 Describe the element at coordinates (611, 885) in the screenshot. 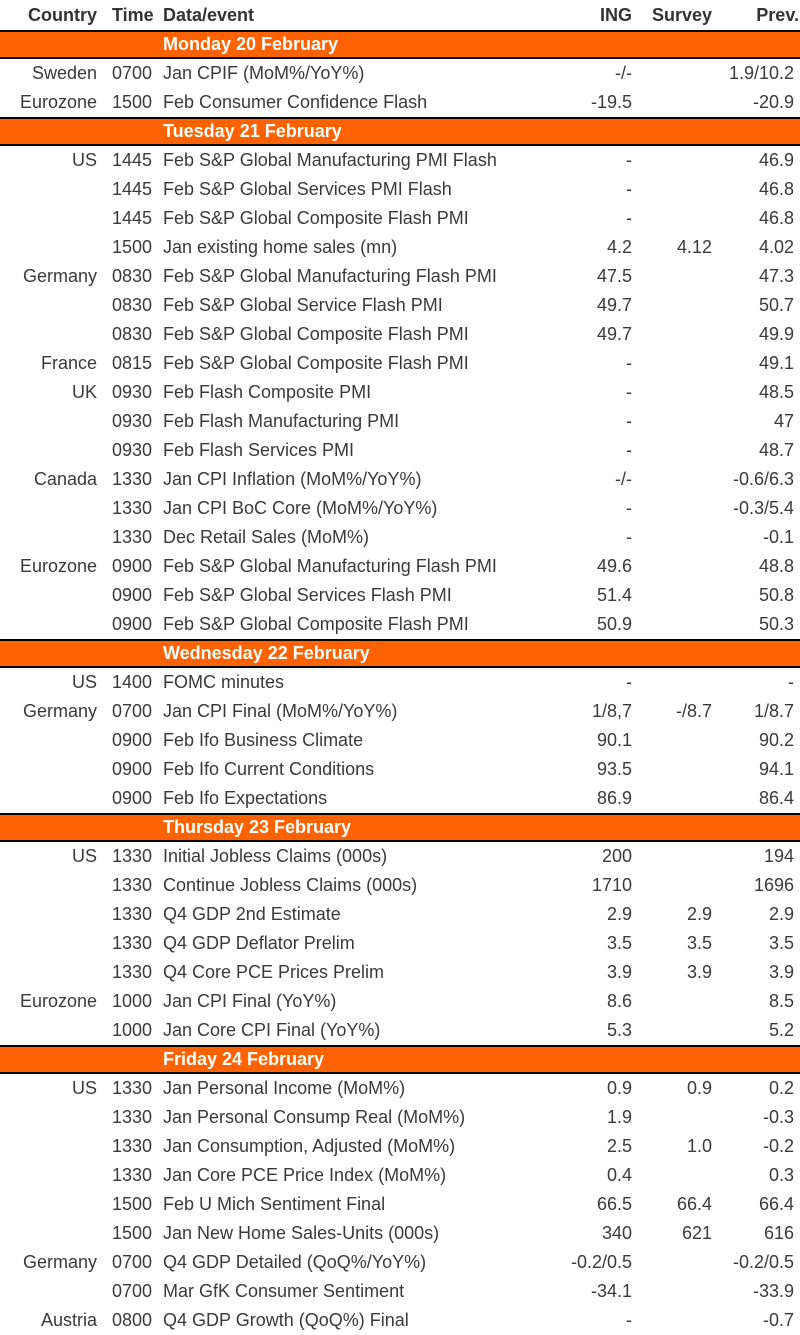

I see `cell-ing: 1710` at that location.